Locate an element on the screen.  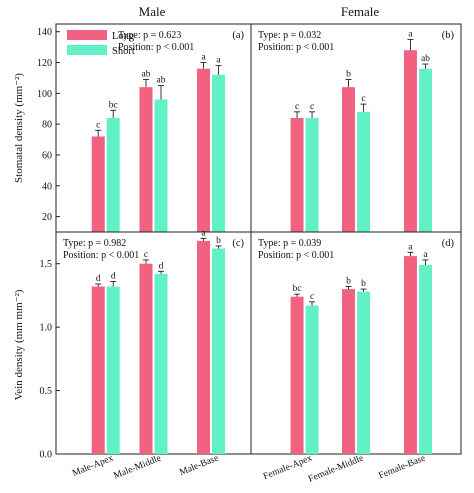
category-label: Male-Middle is located at coordinates (137, 468).